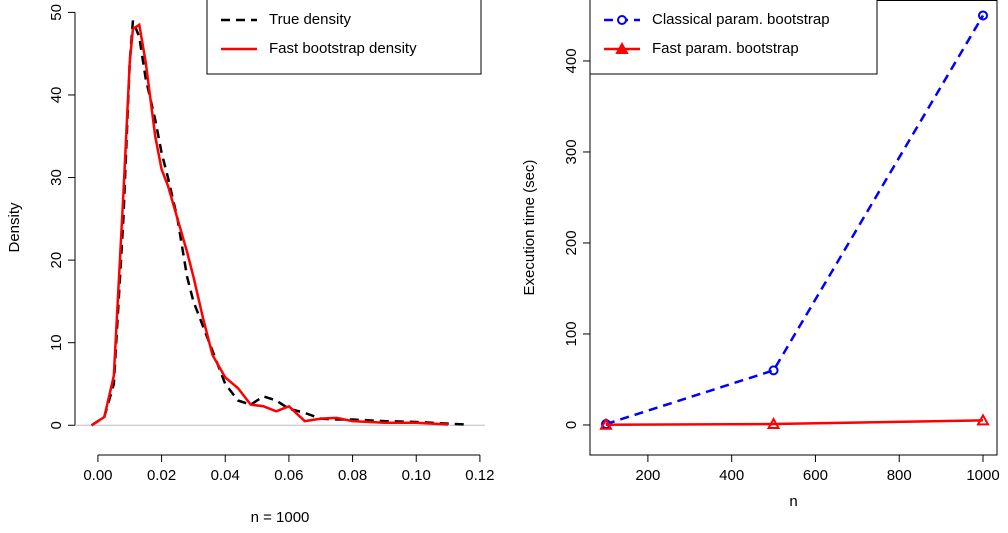 The width and height of the screenshot is (1008, 533). What do you see at coordinates (280, 517) in the screenshot?
I see `x-axis-label: n = 1000` at bounding box center [280, 517].